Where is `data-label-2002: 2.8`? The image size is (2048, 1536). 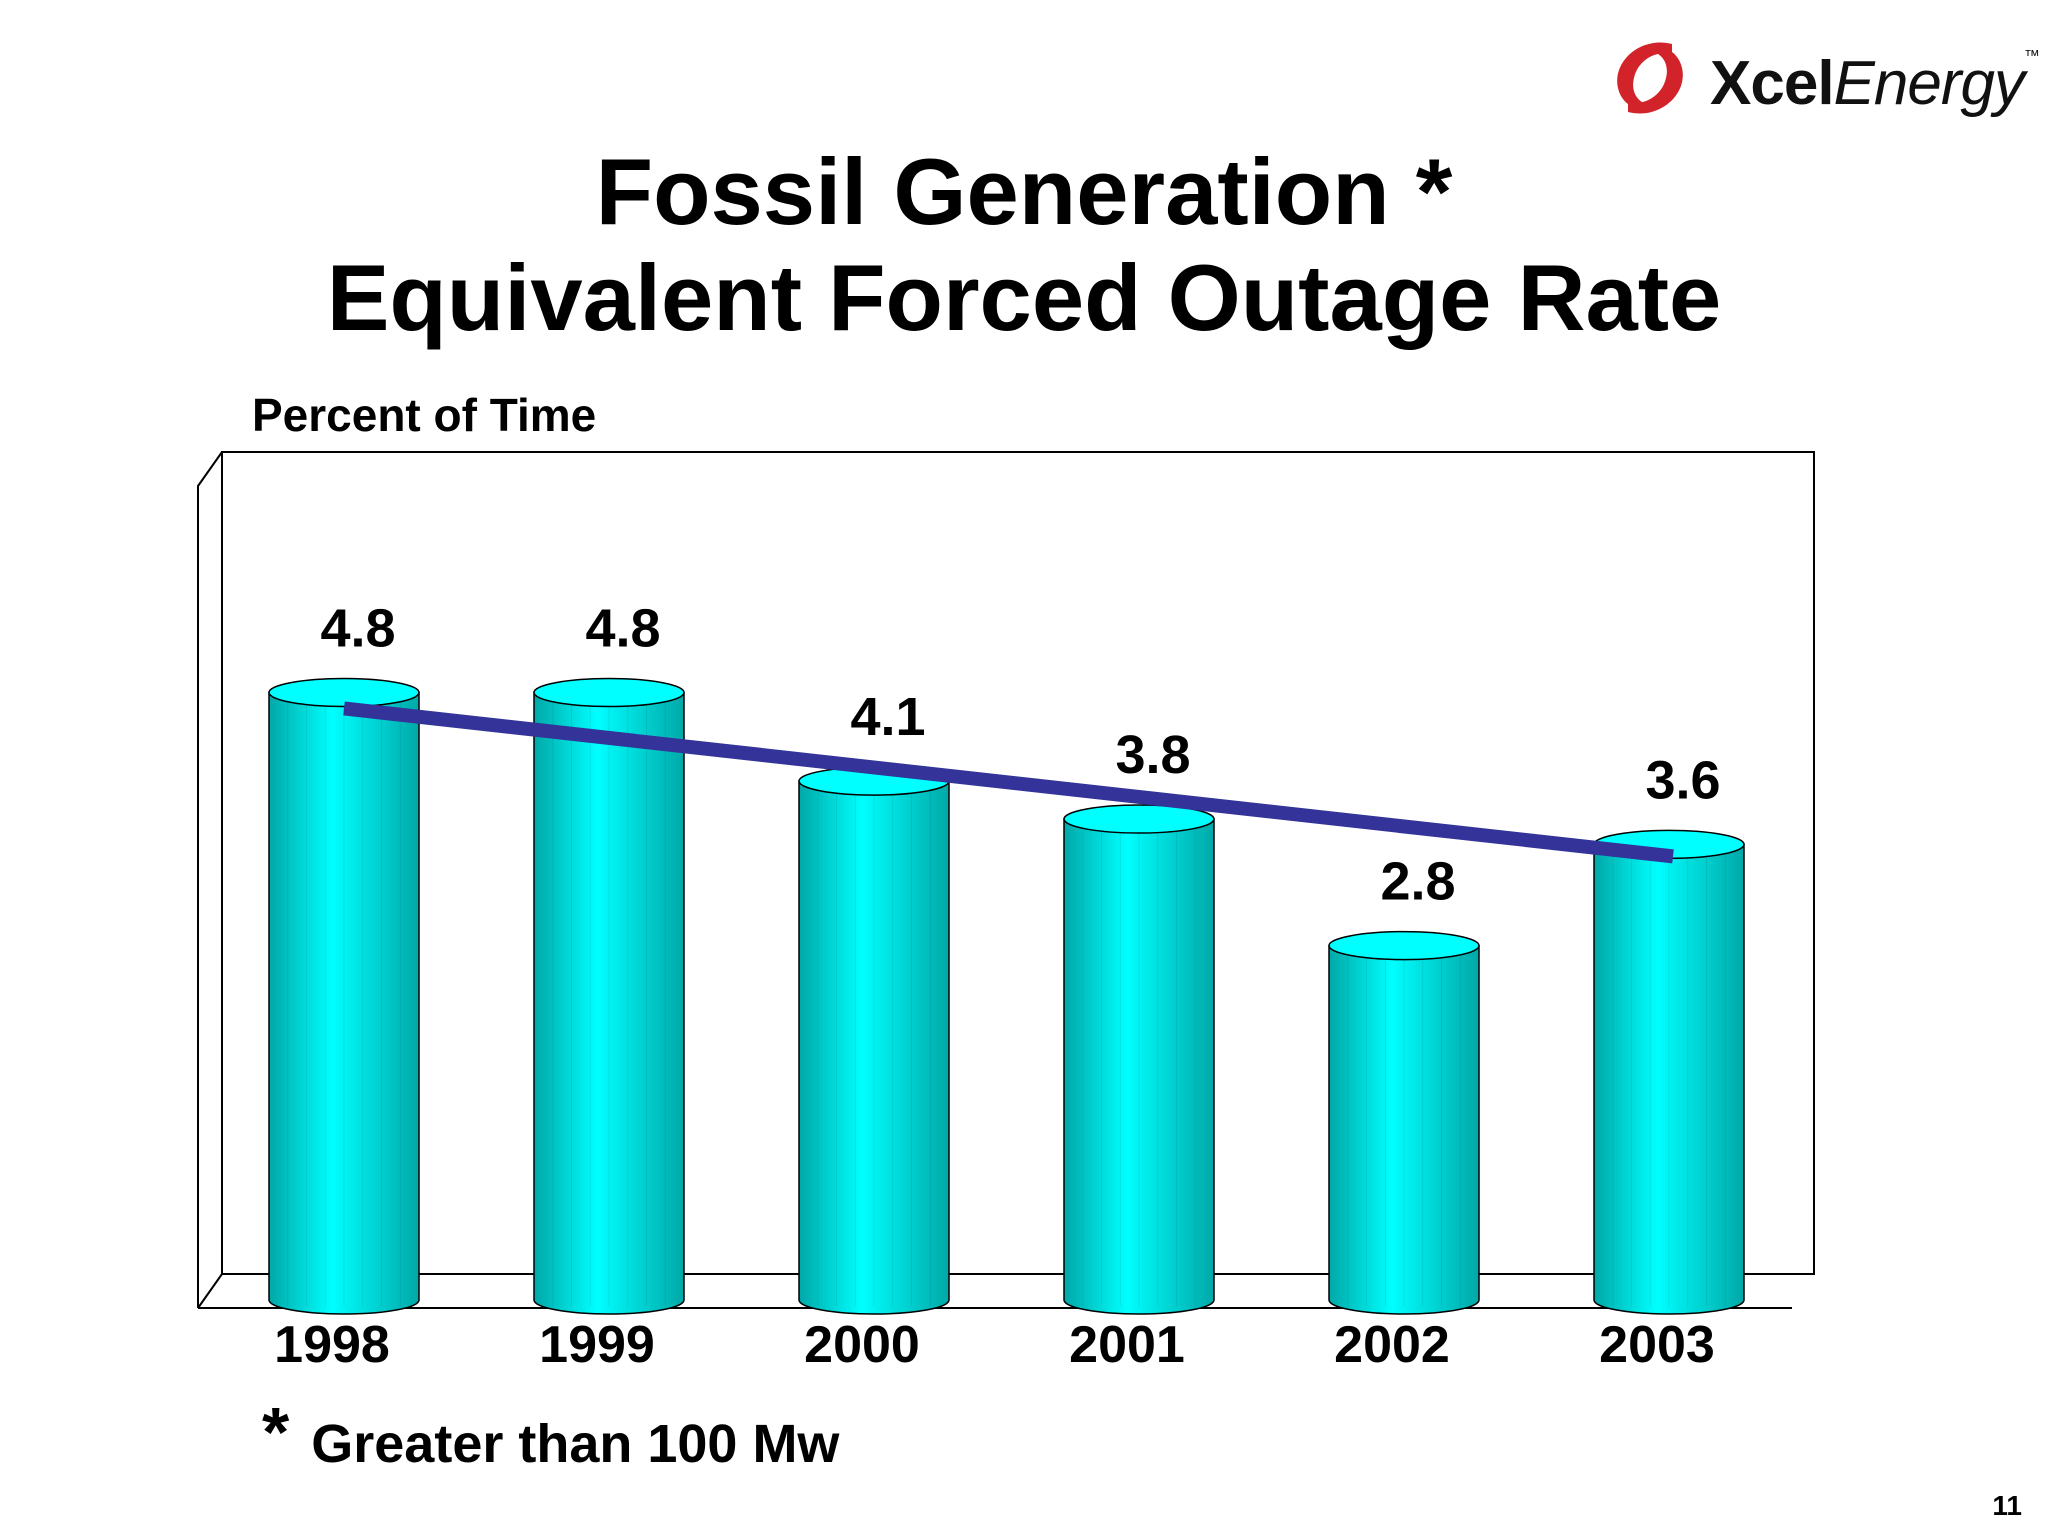
data-label-2002: 2.8 is located at coordinates (1417, 882).